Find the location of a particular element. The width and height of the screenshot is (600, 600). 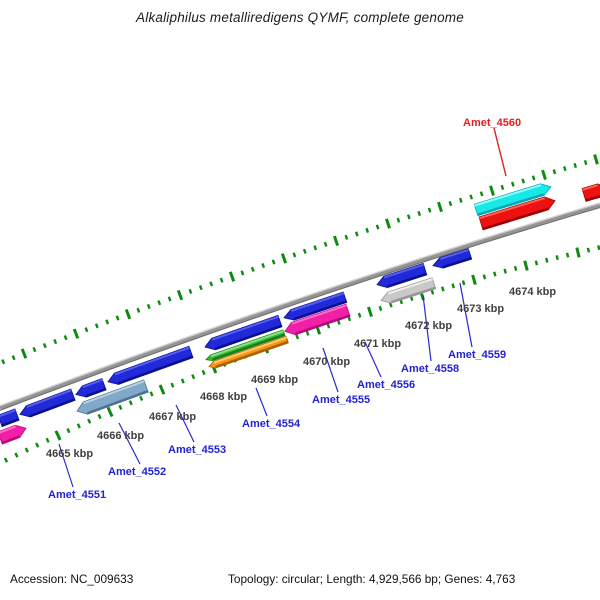

position-label: 4667 kbp is located at coordinates (172, 417).